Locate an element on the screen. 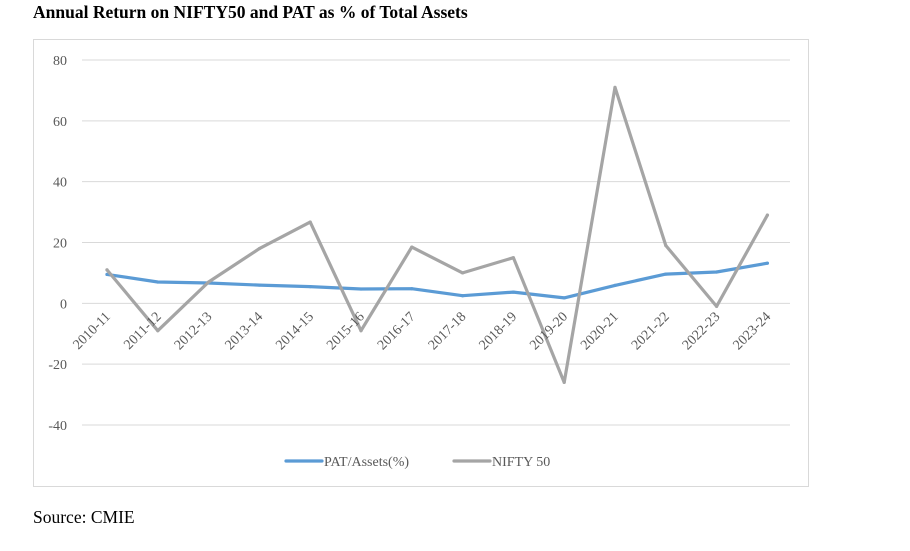  y-tick-label: 80 is located at coordinates (60, 61).